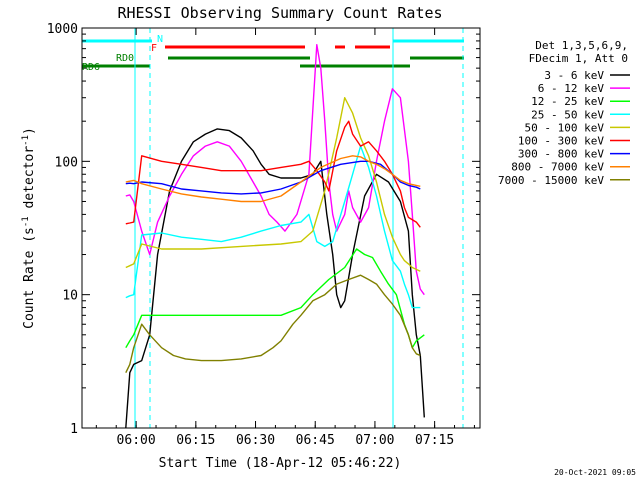 The width and height of the screenshot is (640, 480). Describe the element at coordinates (154, 48) in the screenshot. I see `flag-label-f: F` at that location.